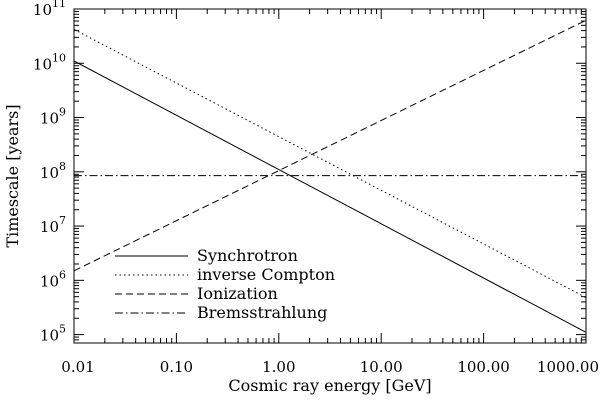 The image size is (600, 404). I want to click on y-tick-label: 10⁹, so click(53, 117).